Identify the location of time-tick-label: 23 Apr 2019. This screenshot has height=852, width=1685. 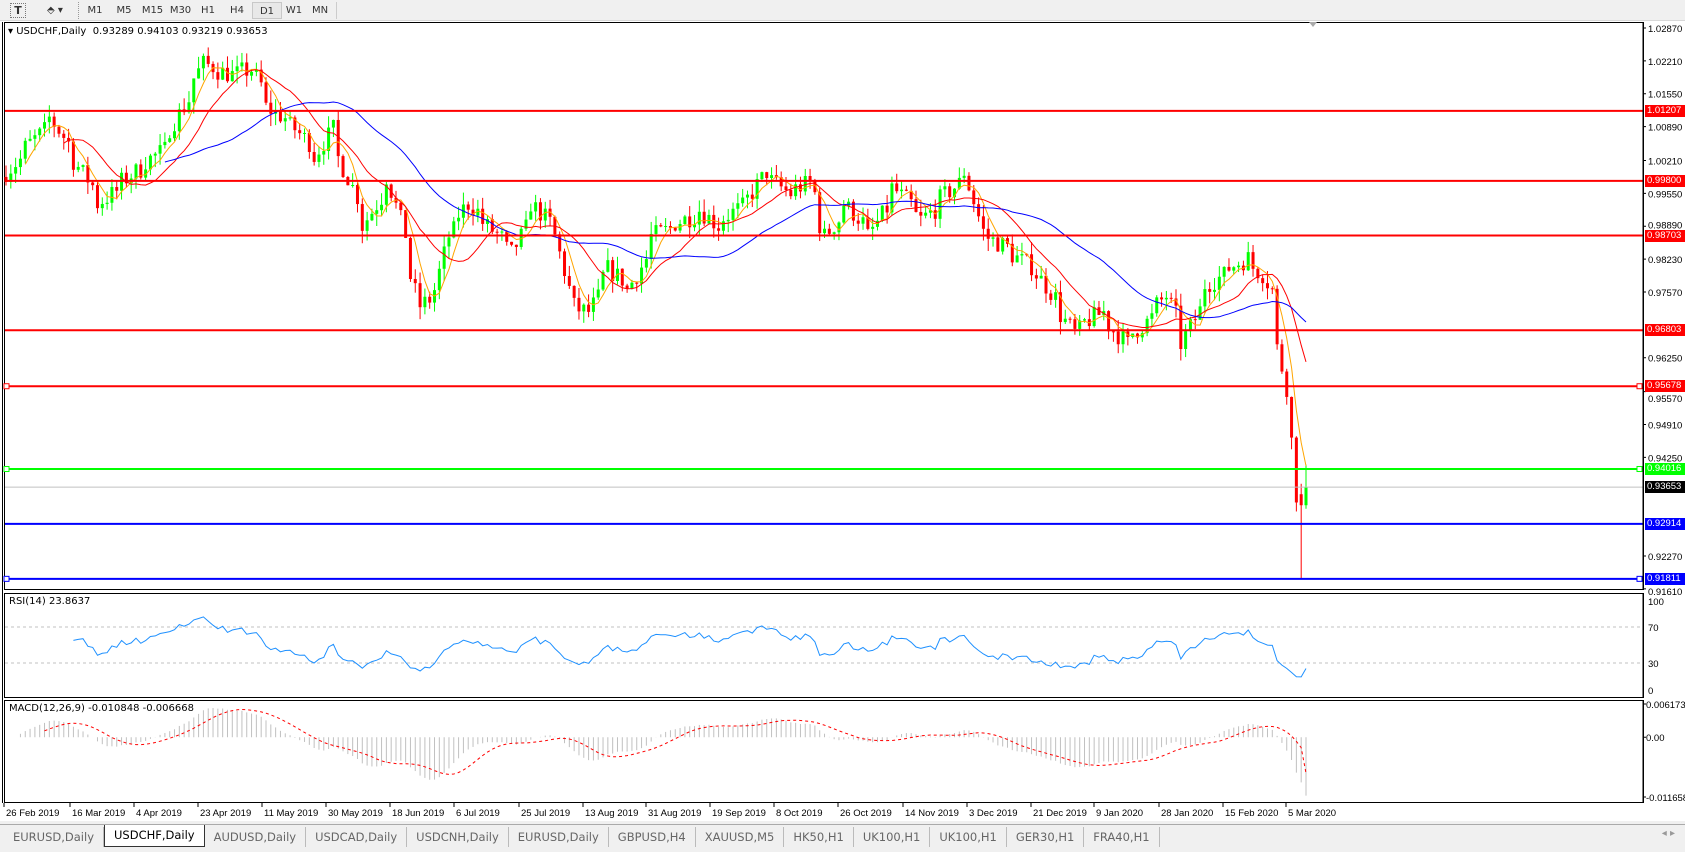
(225, 813).